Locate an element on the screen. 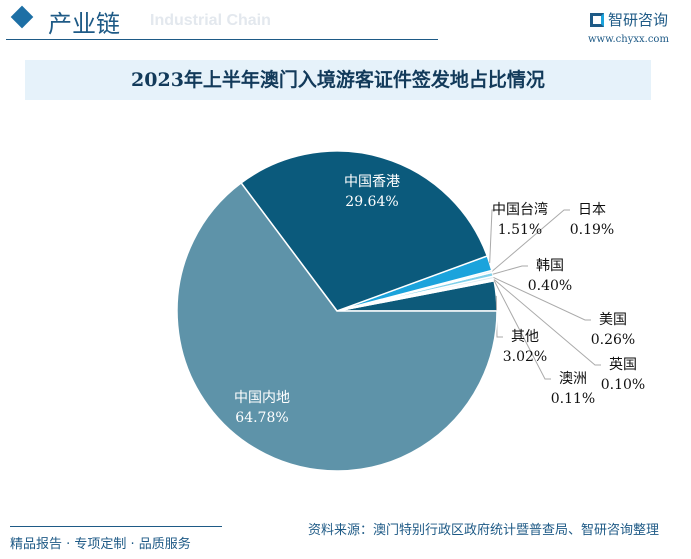  slice-label: 中国香港 29.64% is located at coordinates (372, 192).